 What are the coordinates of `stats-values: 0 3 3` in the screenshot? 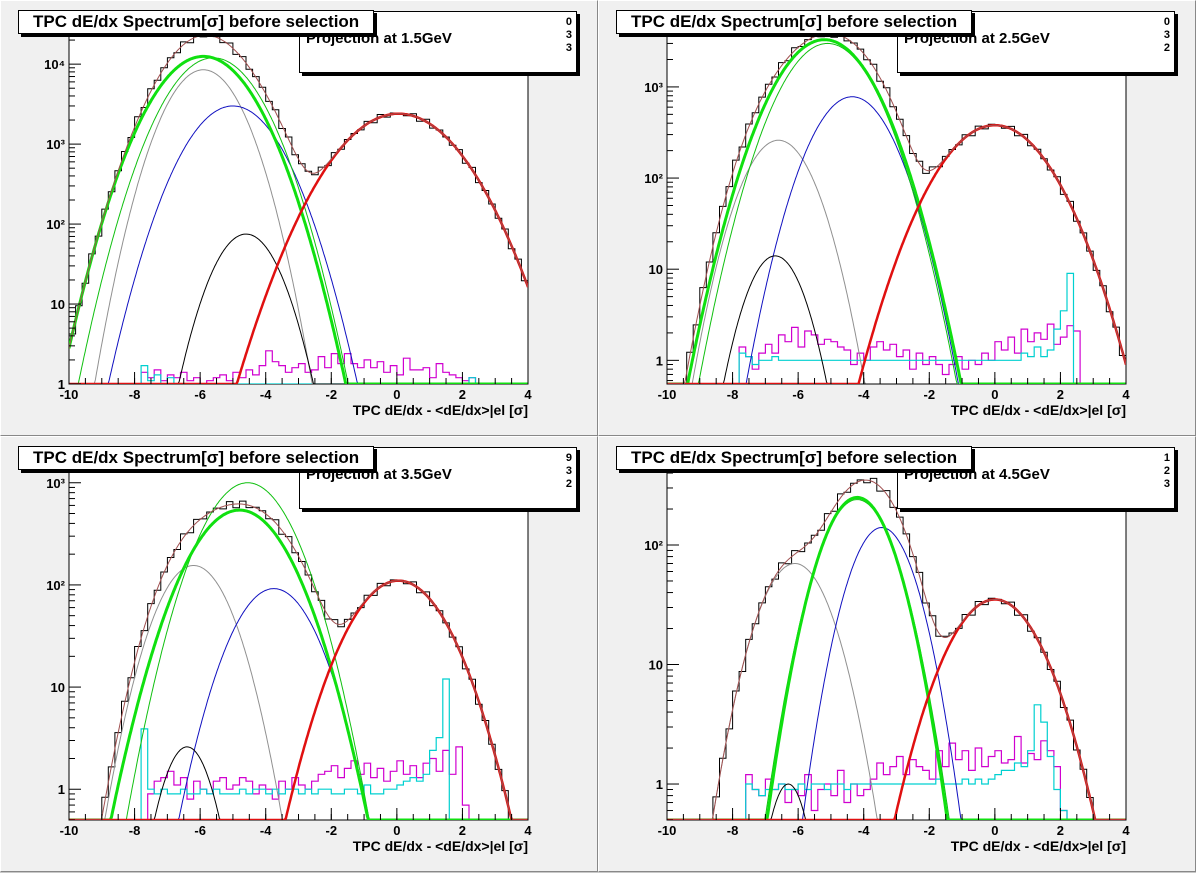 It's located at (565, 35).